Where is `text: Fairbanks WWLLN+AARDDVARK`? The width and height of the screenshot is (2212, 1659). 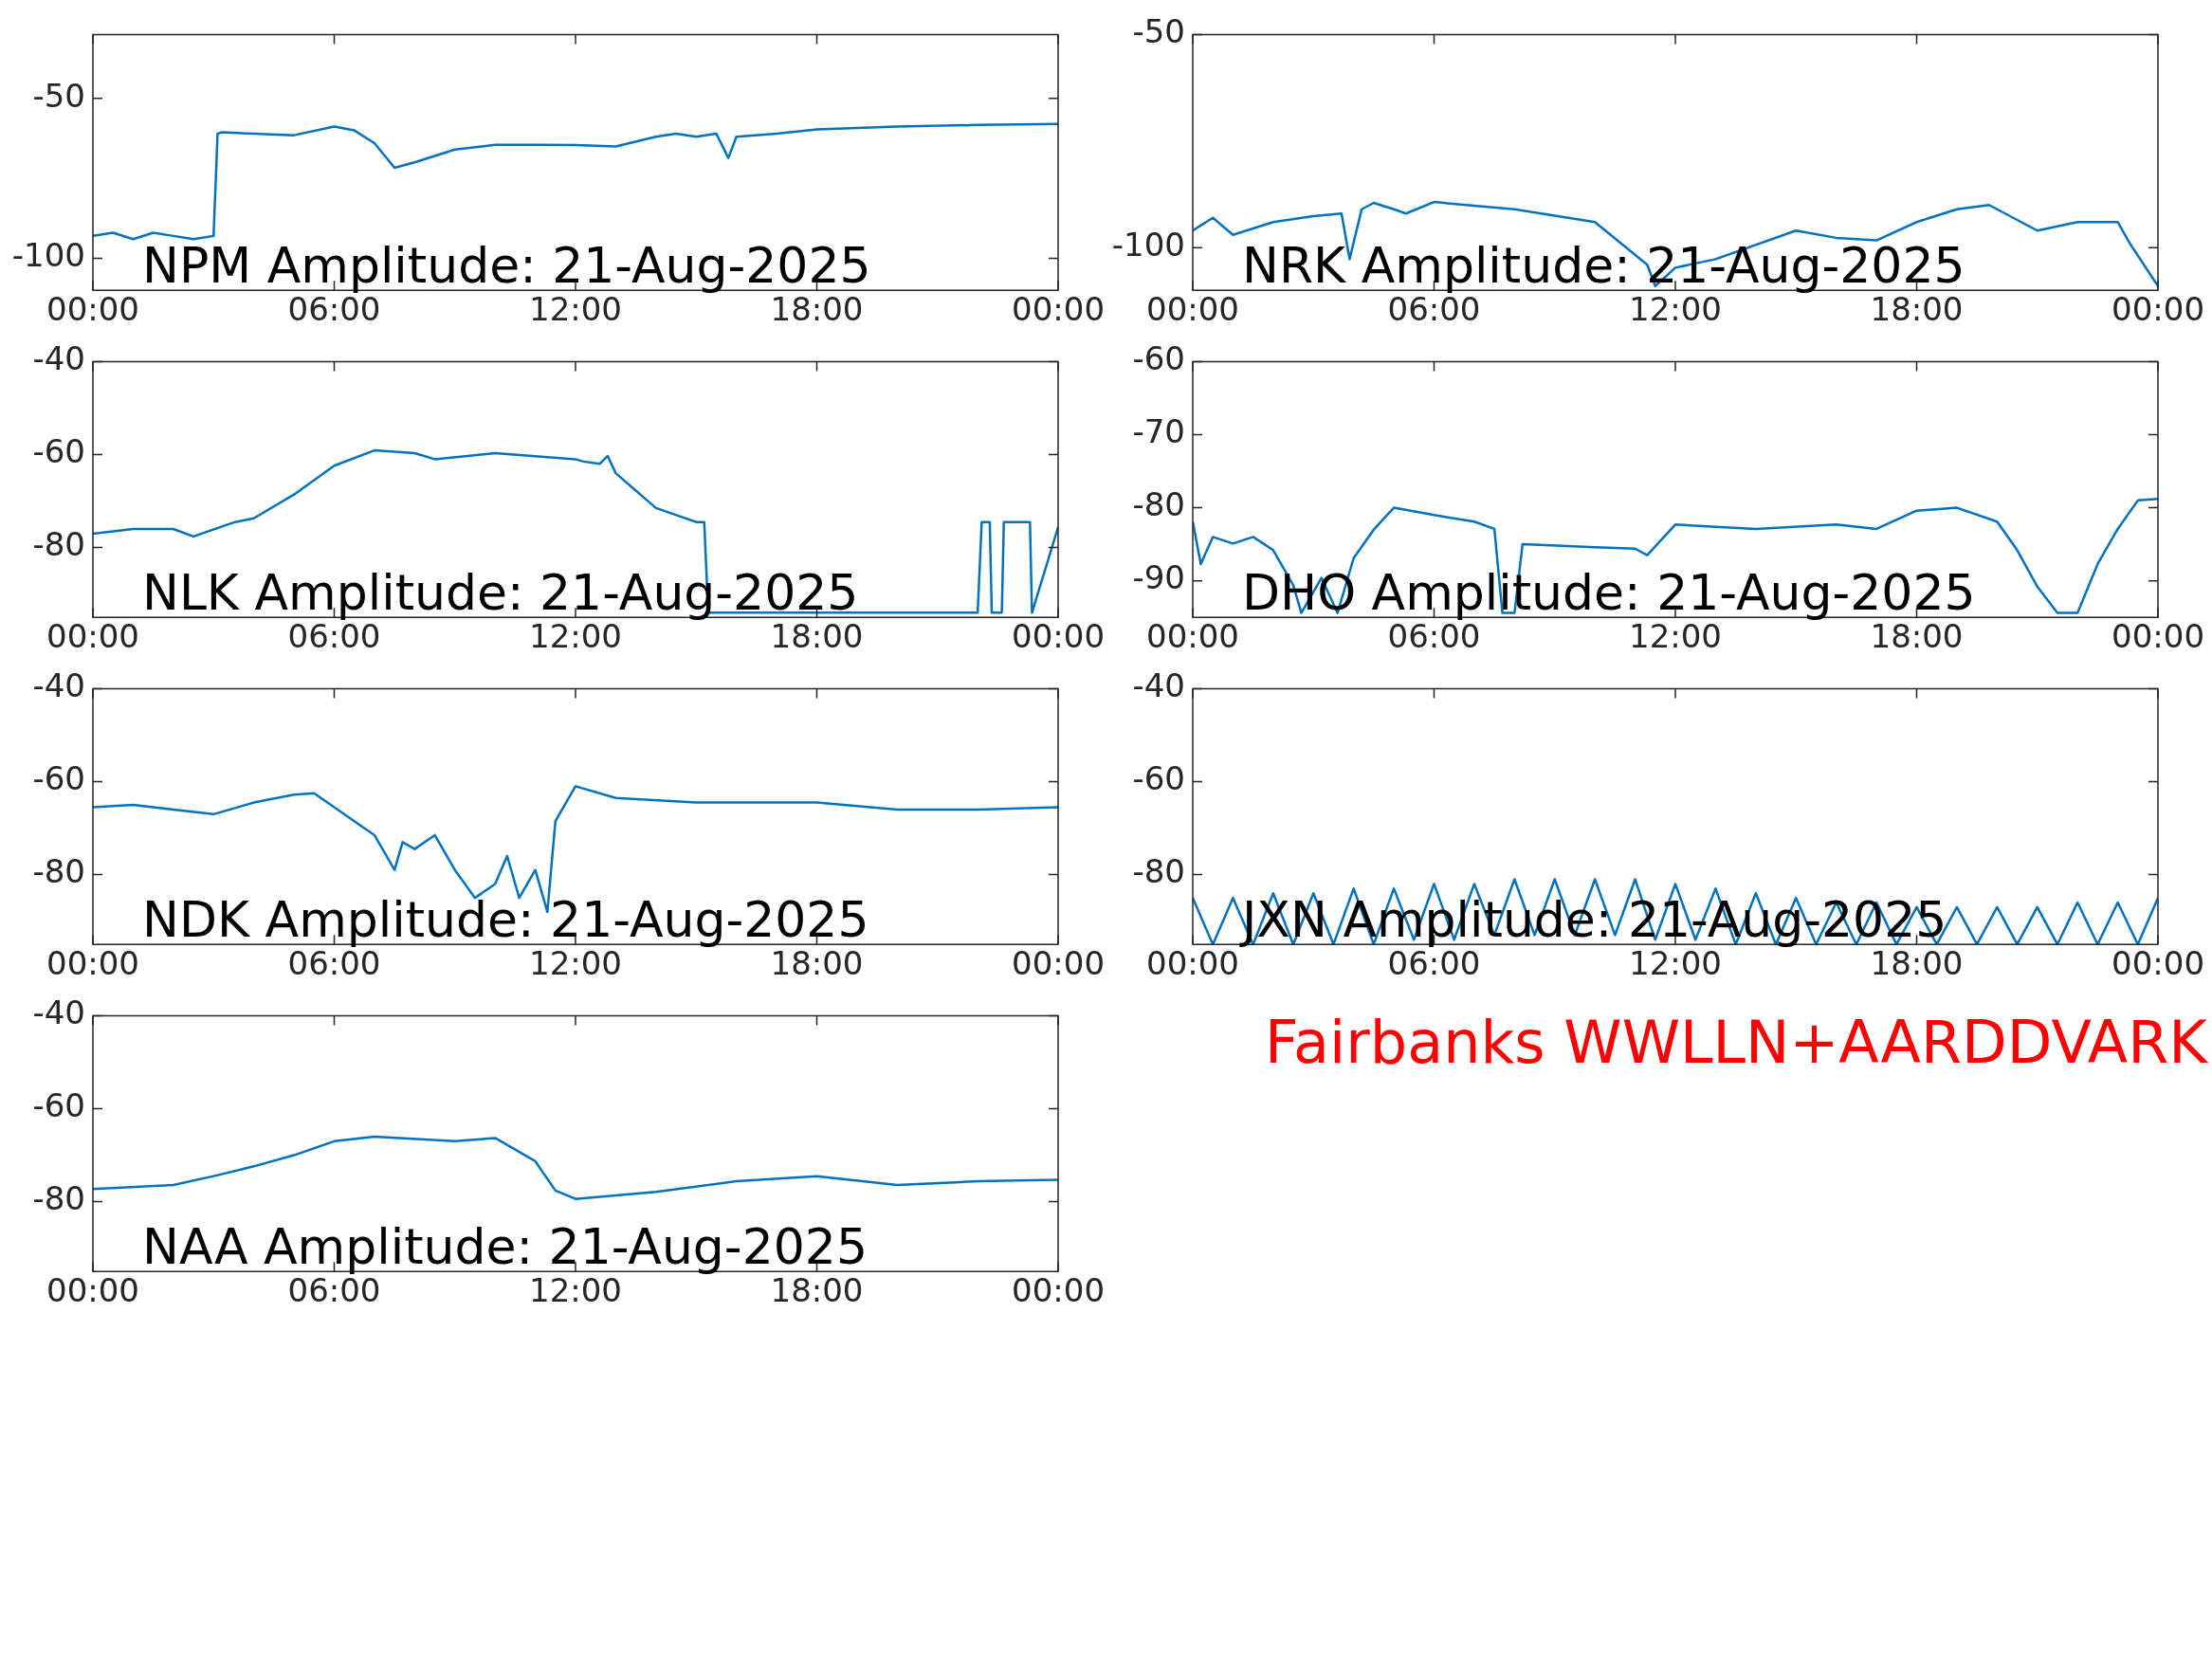
text: Fairbanks WWLLN+AARDDVARK is located at coordinates (1736, 1042).